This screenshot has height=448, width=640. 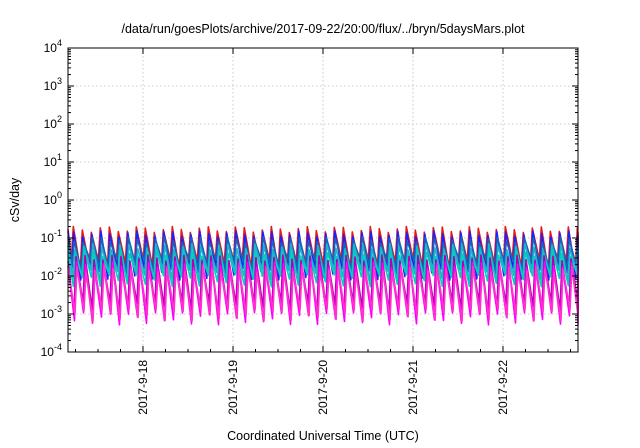 What do you see at coordinates (53, 122) in the screenshot?
I see `y-tick-label: 10²` at bounding box center [53, 122].